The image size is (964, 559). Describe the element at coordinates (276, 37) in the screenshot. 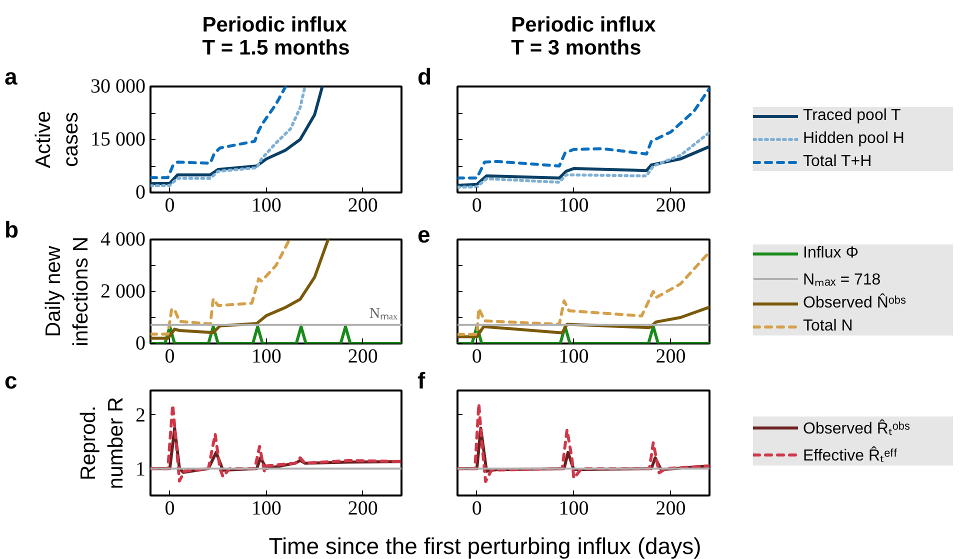

I see `chart-title: Periodic influx T = 1.5 months` at that location.